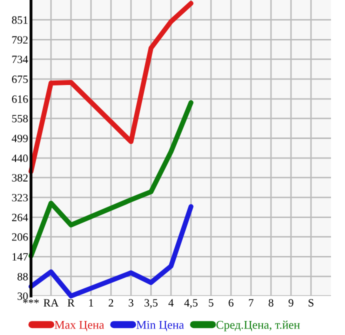  Describe the element at coordinates (258, 326) in the screenshot. I see `legend-label: Сред.Цена, т.йен` at that location.